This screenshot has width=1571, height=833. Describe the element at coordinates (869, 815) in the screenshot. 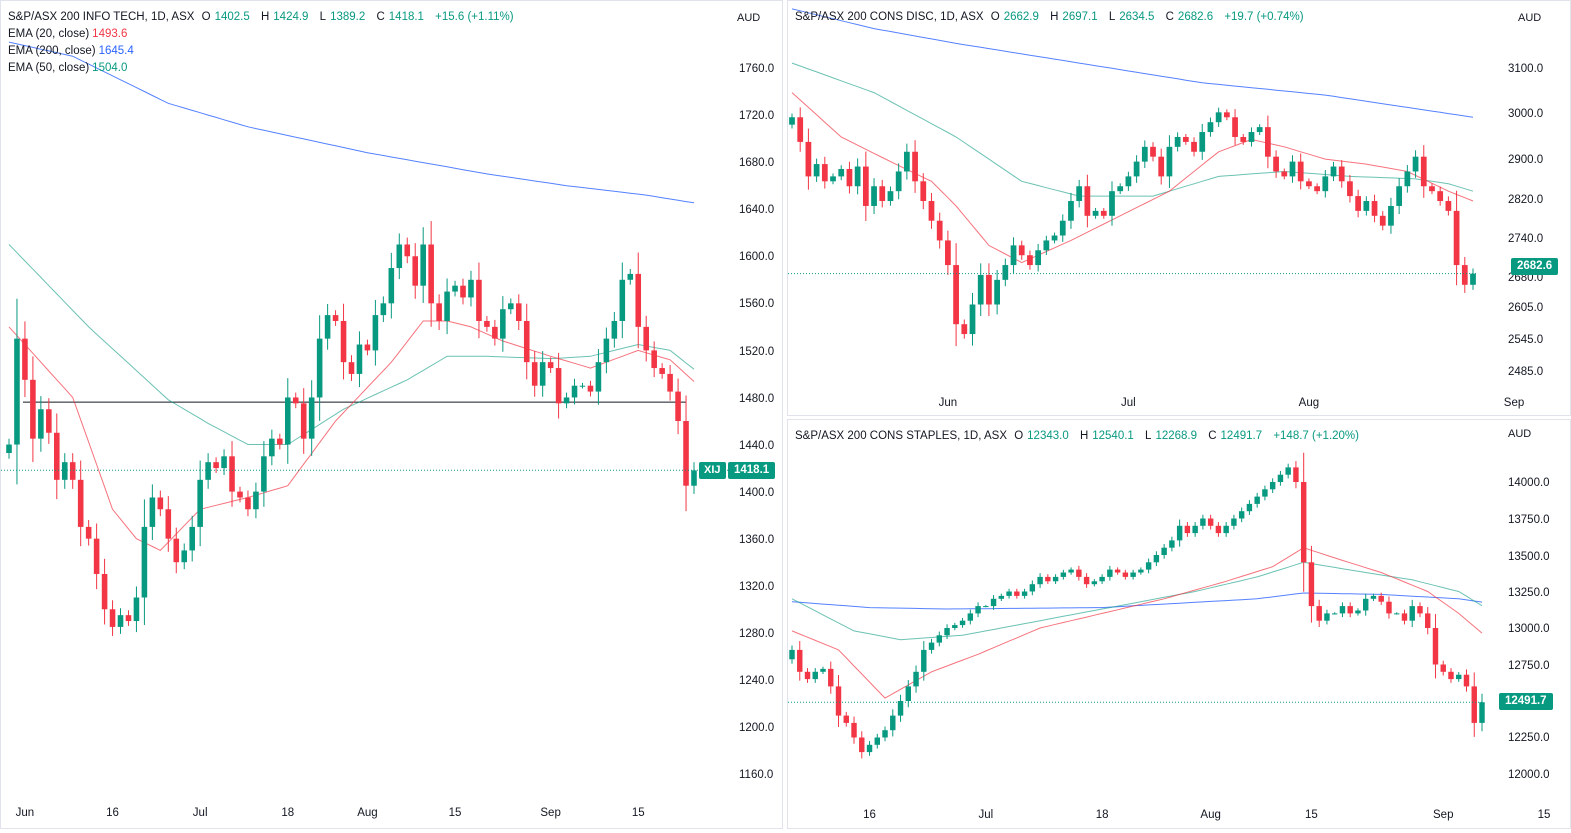

I see `x-tick-label: 16` at that location.